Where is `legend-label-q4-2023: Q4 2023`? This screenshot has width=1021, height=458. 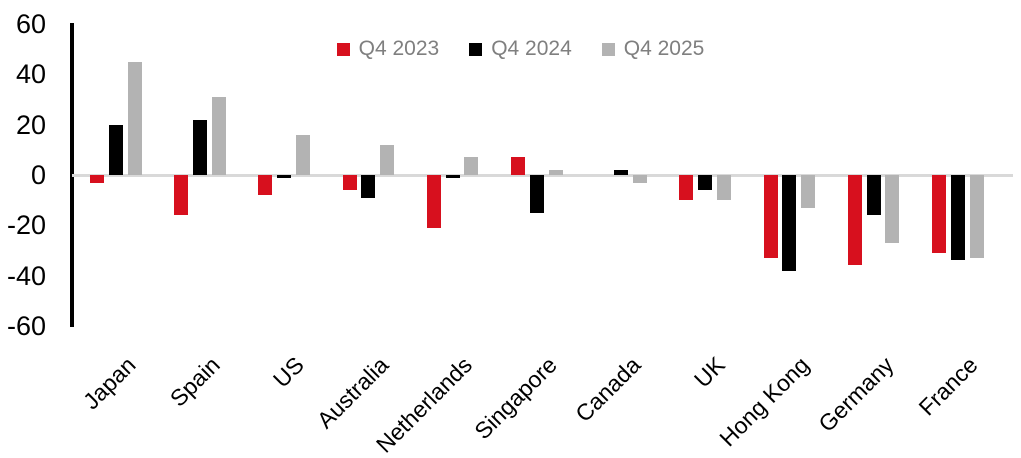 legend-label-q4-2023: Q4 2023 is located at coordinates (399, 48).